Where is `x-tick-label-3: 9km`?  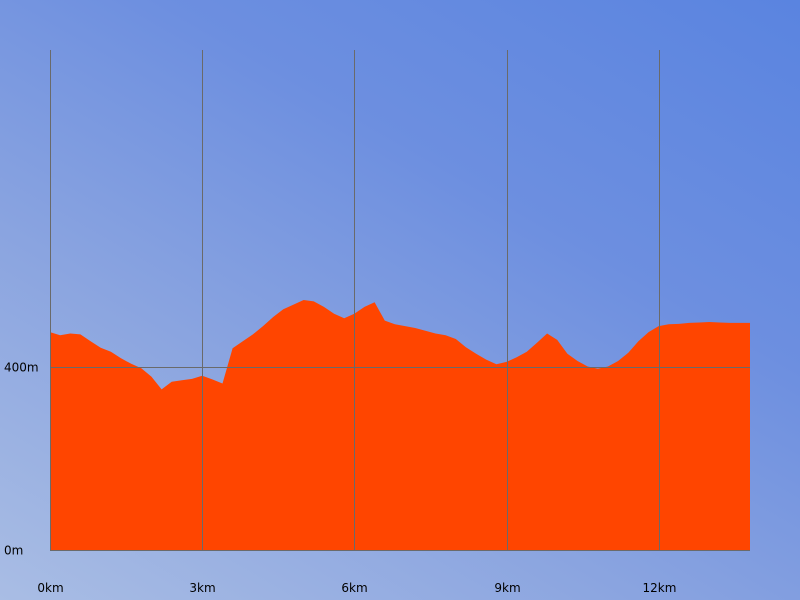 x-tick-label-3: 9km is located at coordinates (507, 588).